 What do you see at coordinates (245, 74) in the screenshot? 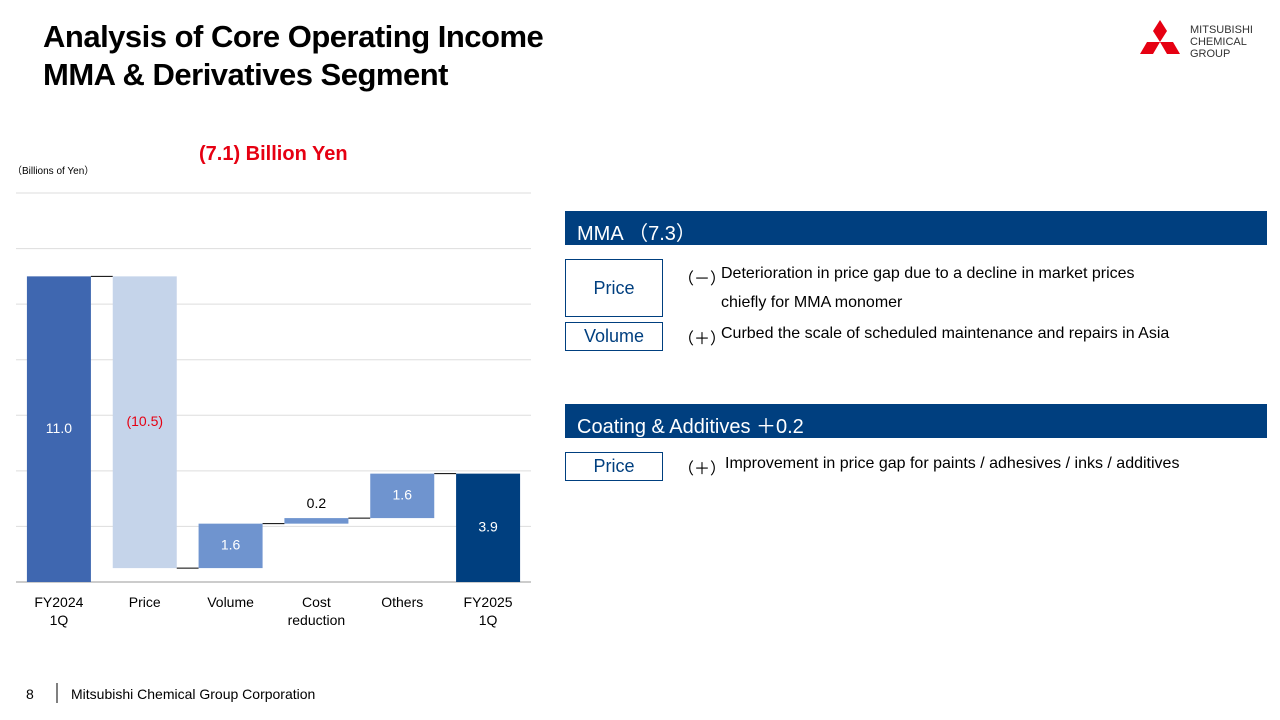
I see `title-line: MMA & Derivatives Segment` at bounding box center [245, 74].